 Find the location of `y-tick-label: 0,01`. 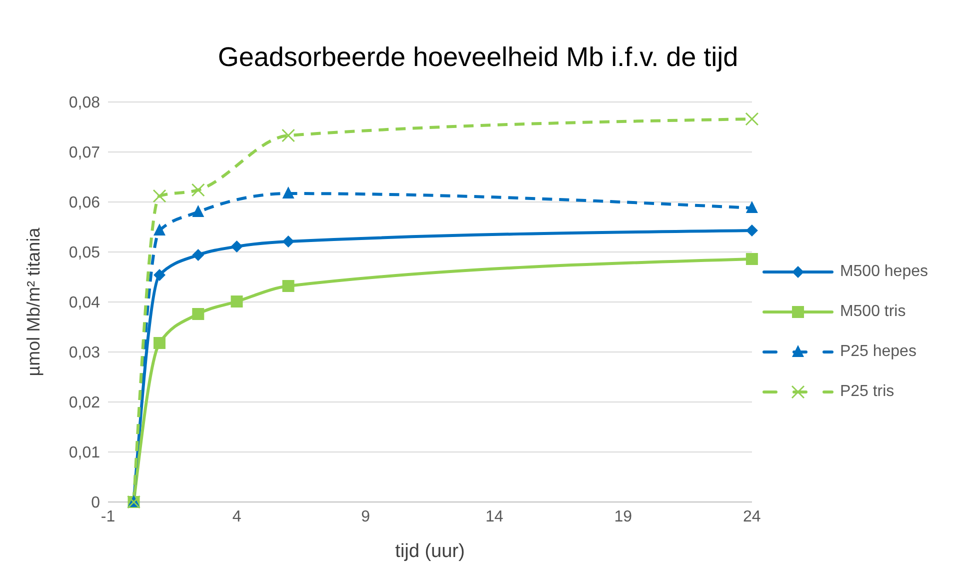

y-tick-label: 0,01 is located at coordinates (84, 453).